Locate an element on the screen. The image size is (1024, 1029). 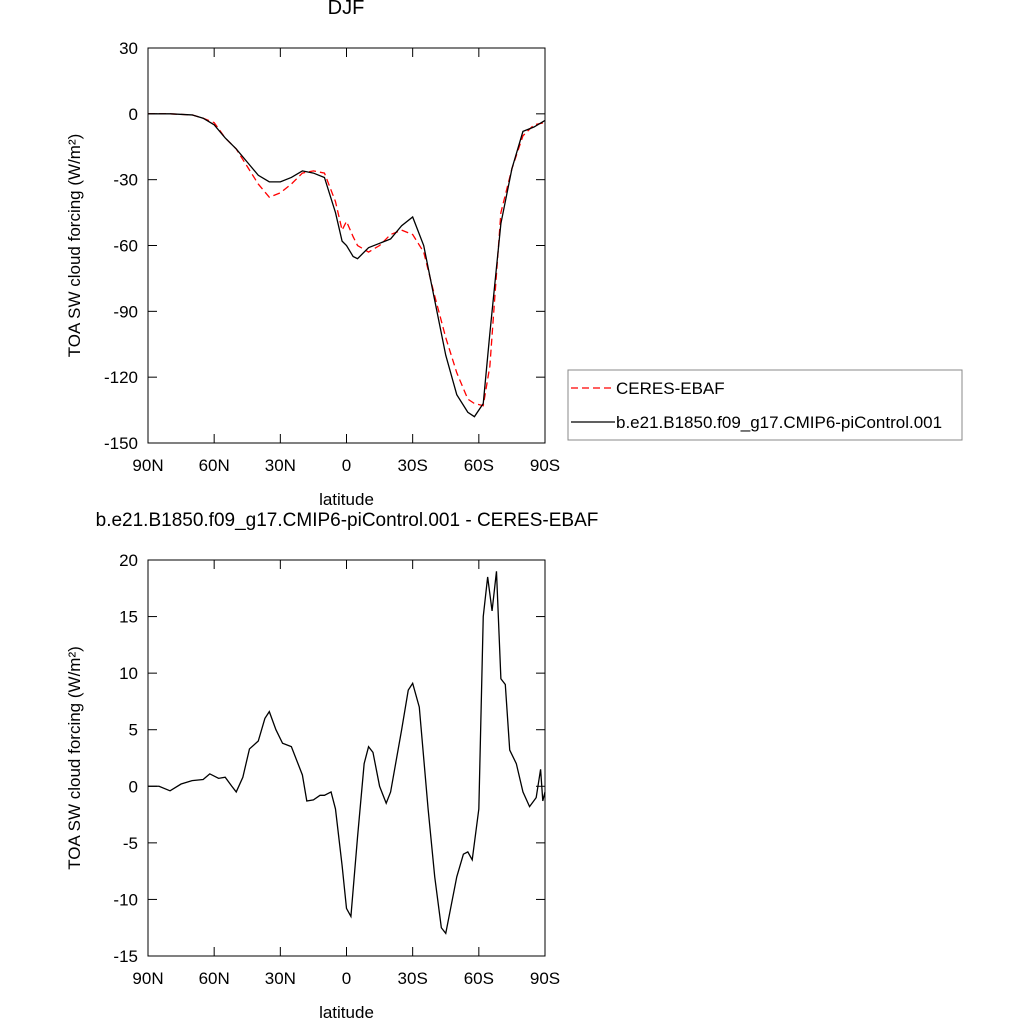
legend-label: CERES-EBAF is located at coordinates (670, 388).